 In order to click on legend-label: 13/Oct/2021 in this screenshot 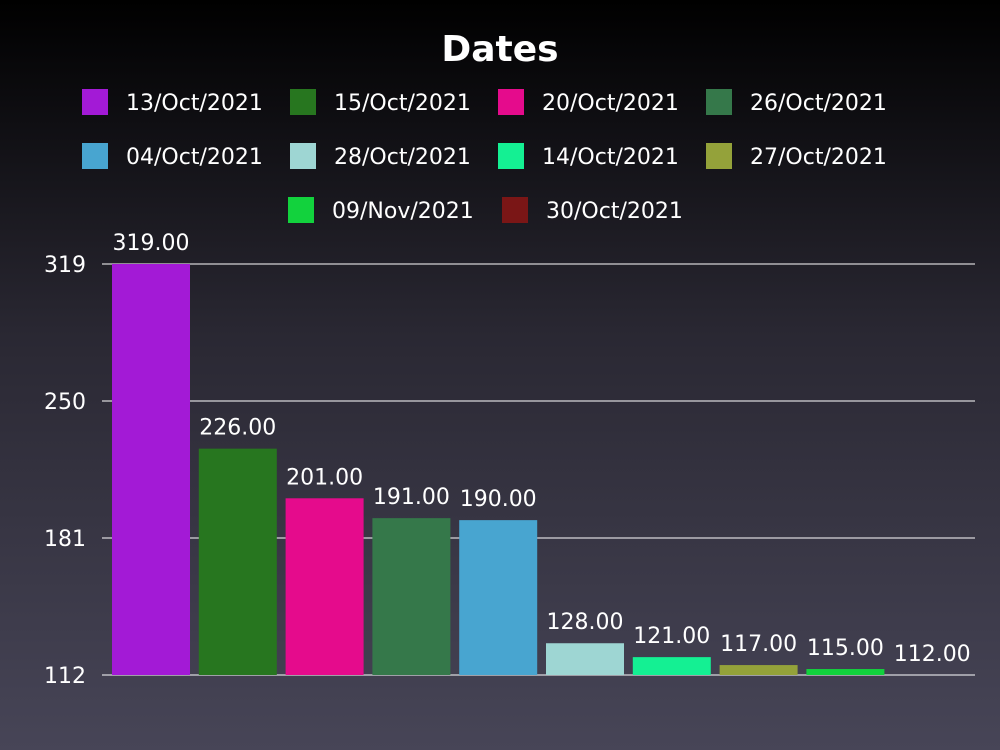, I will do `click(194, 103)`.